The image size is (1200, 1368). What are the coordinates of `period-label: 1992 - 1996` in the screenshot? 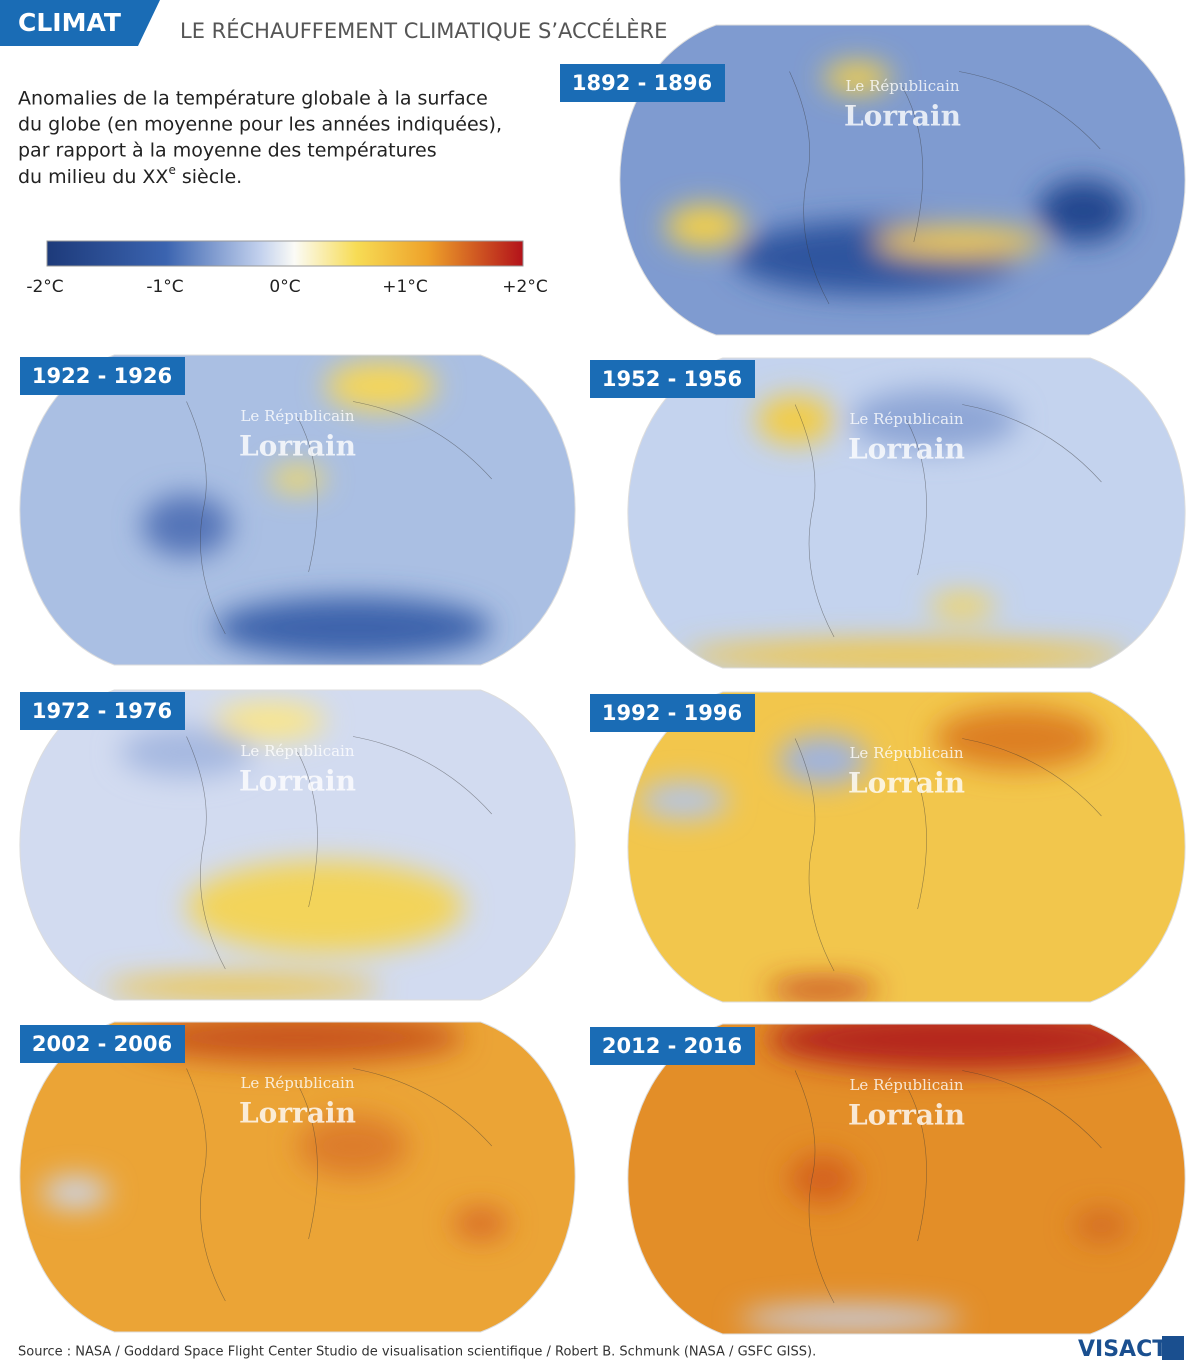 It's located at (672, 713).